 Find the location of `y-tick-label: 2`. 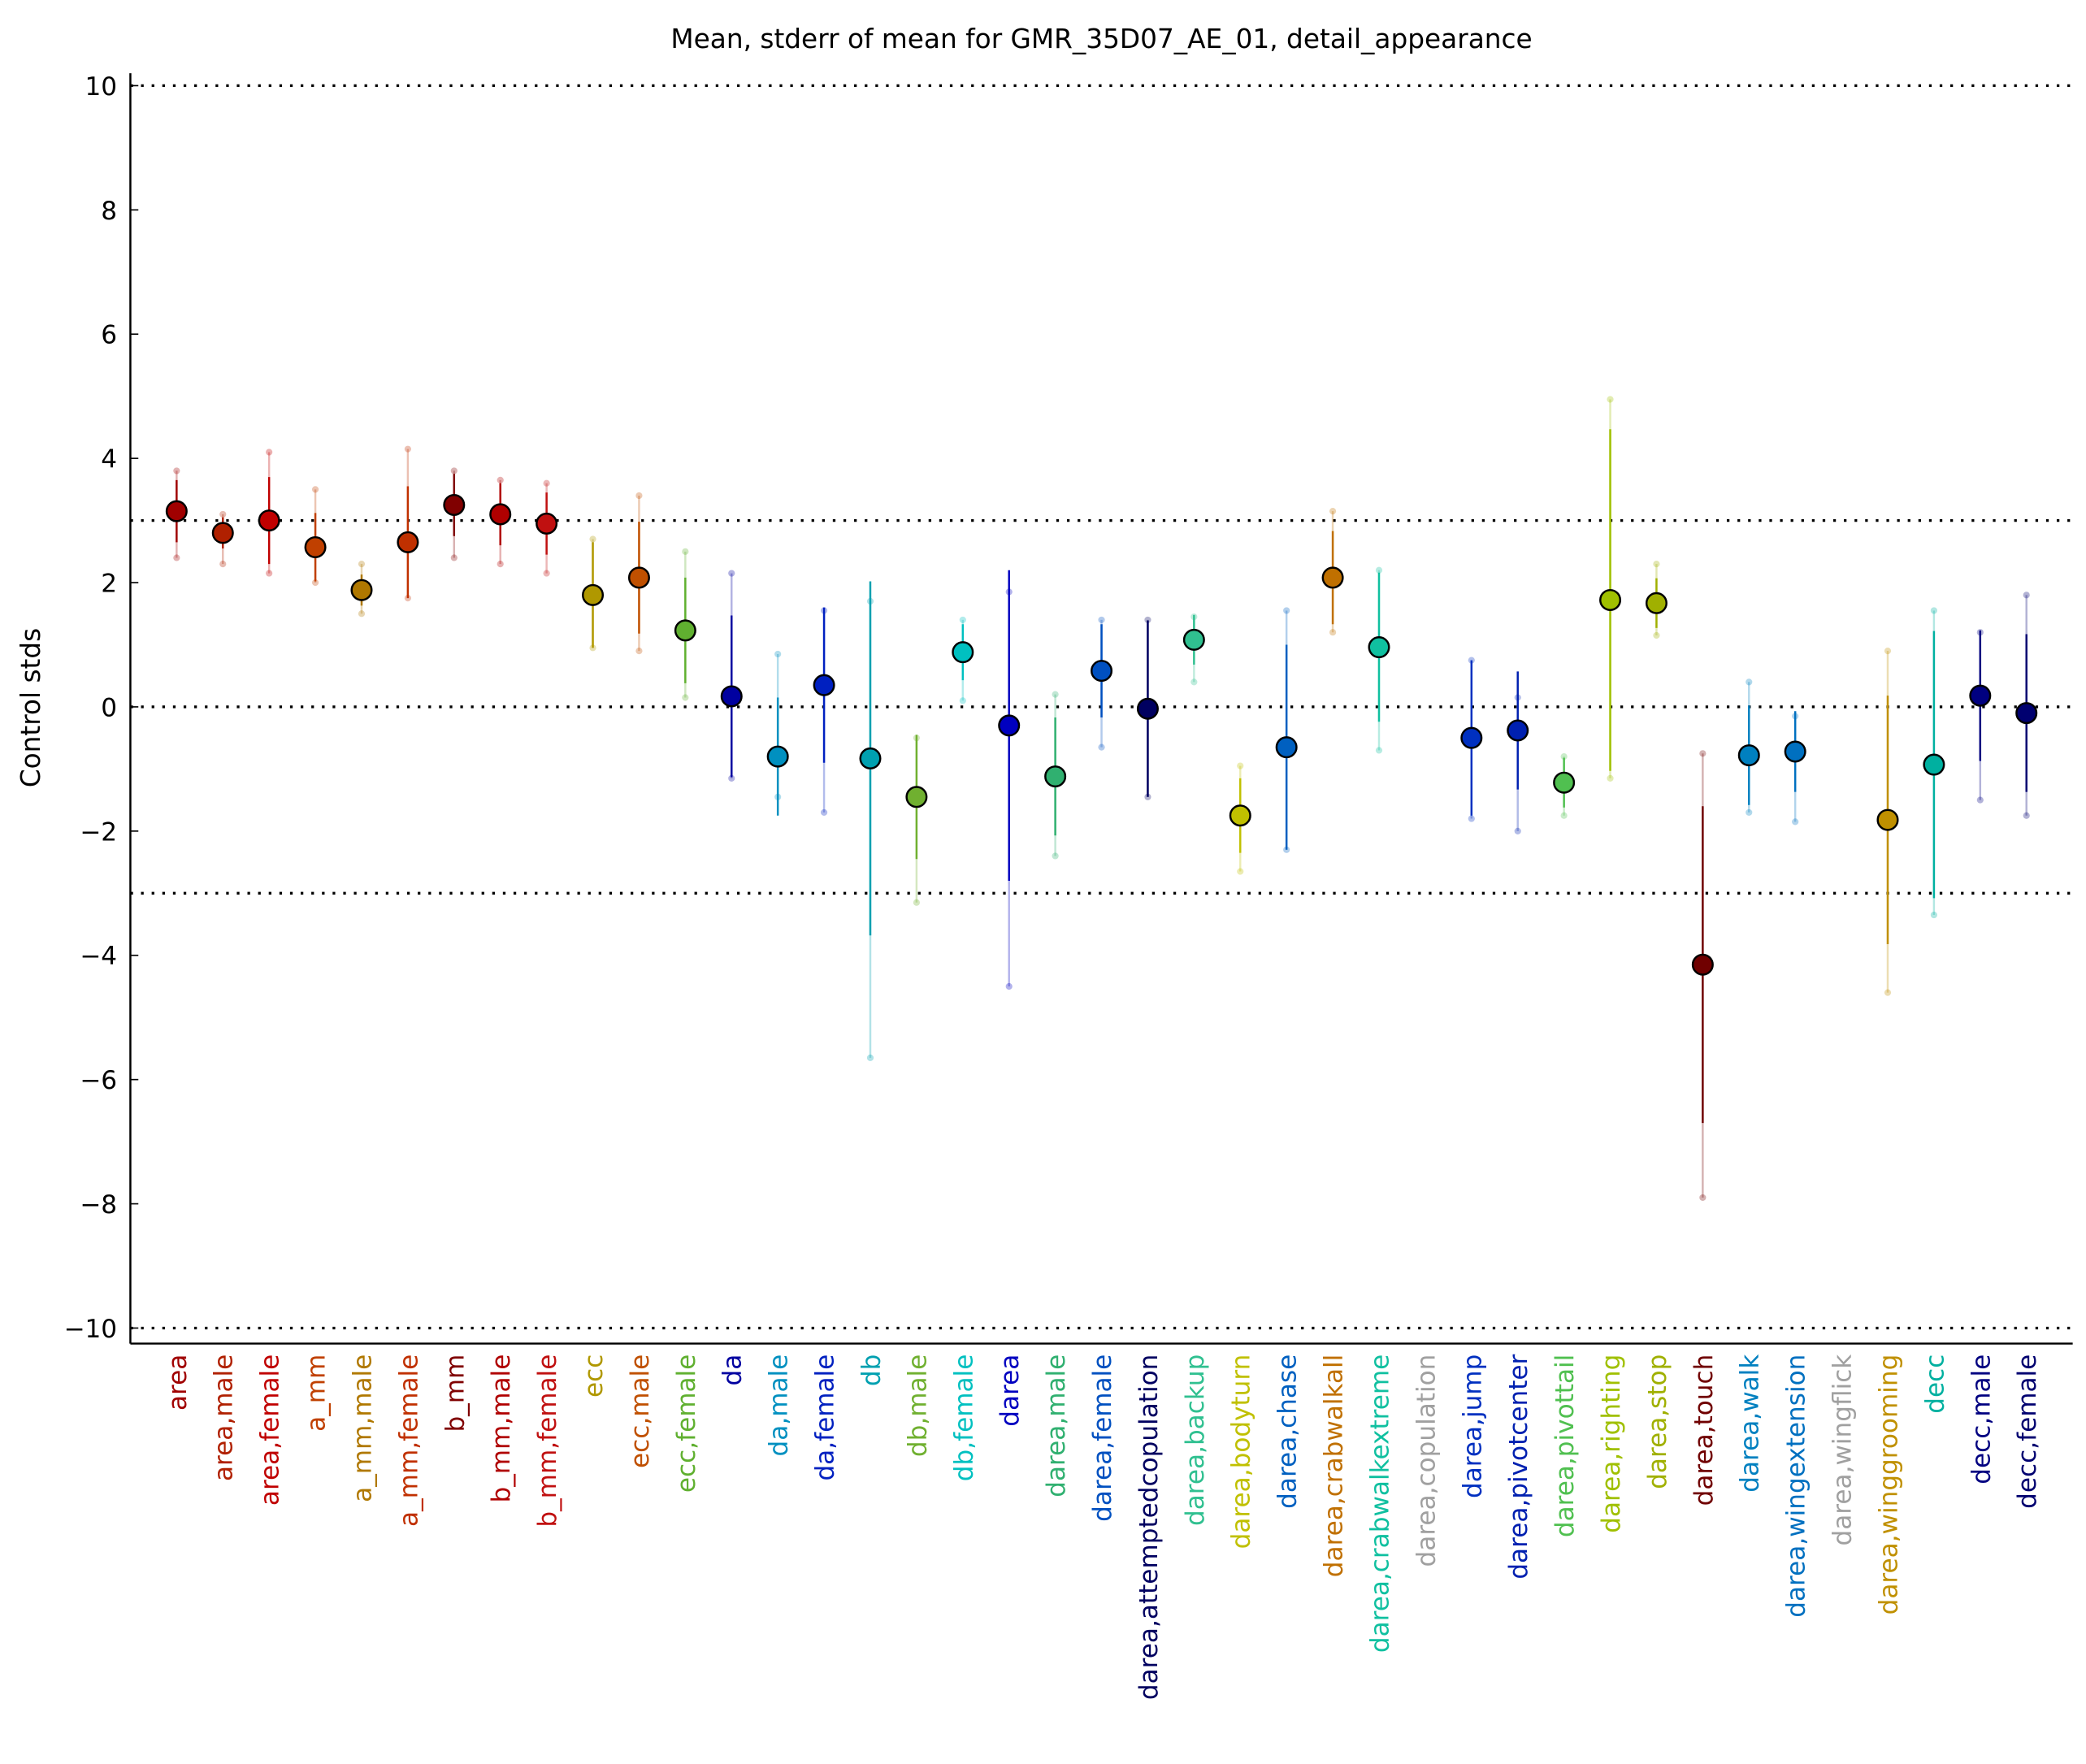

y-tick-label: 2 is located at coordinates (109, 584).